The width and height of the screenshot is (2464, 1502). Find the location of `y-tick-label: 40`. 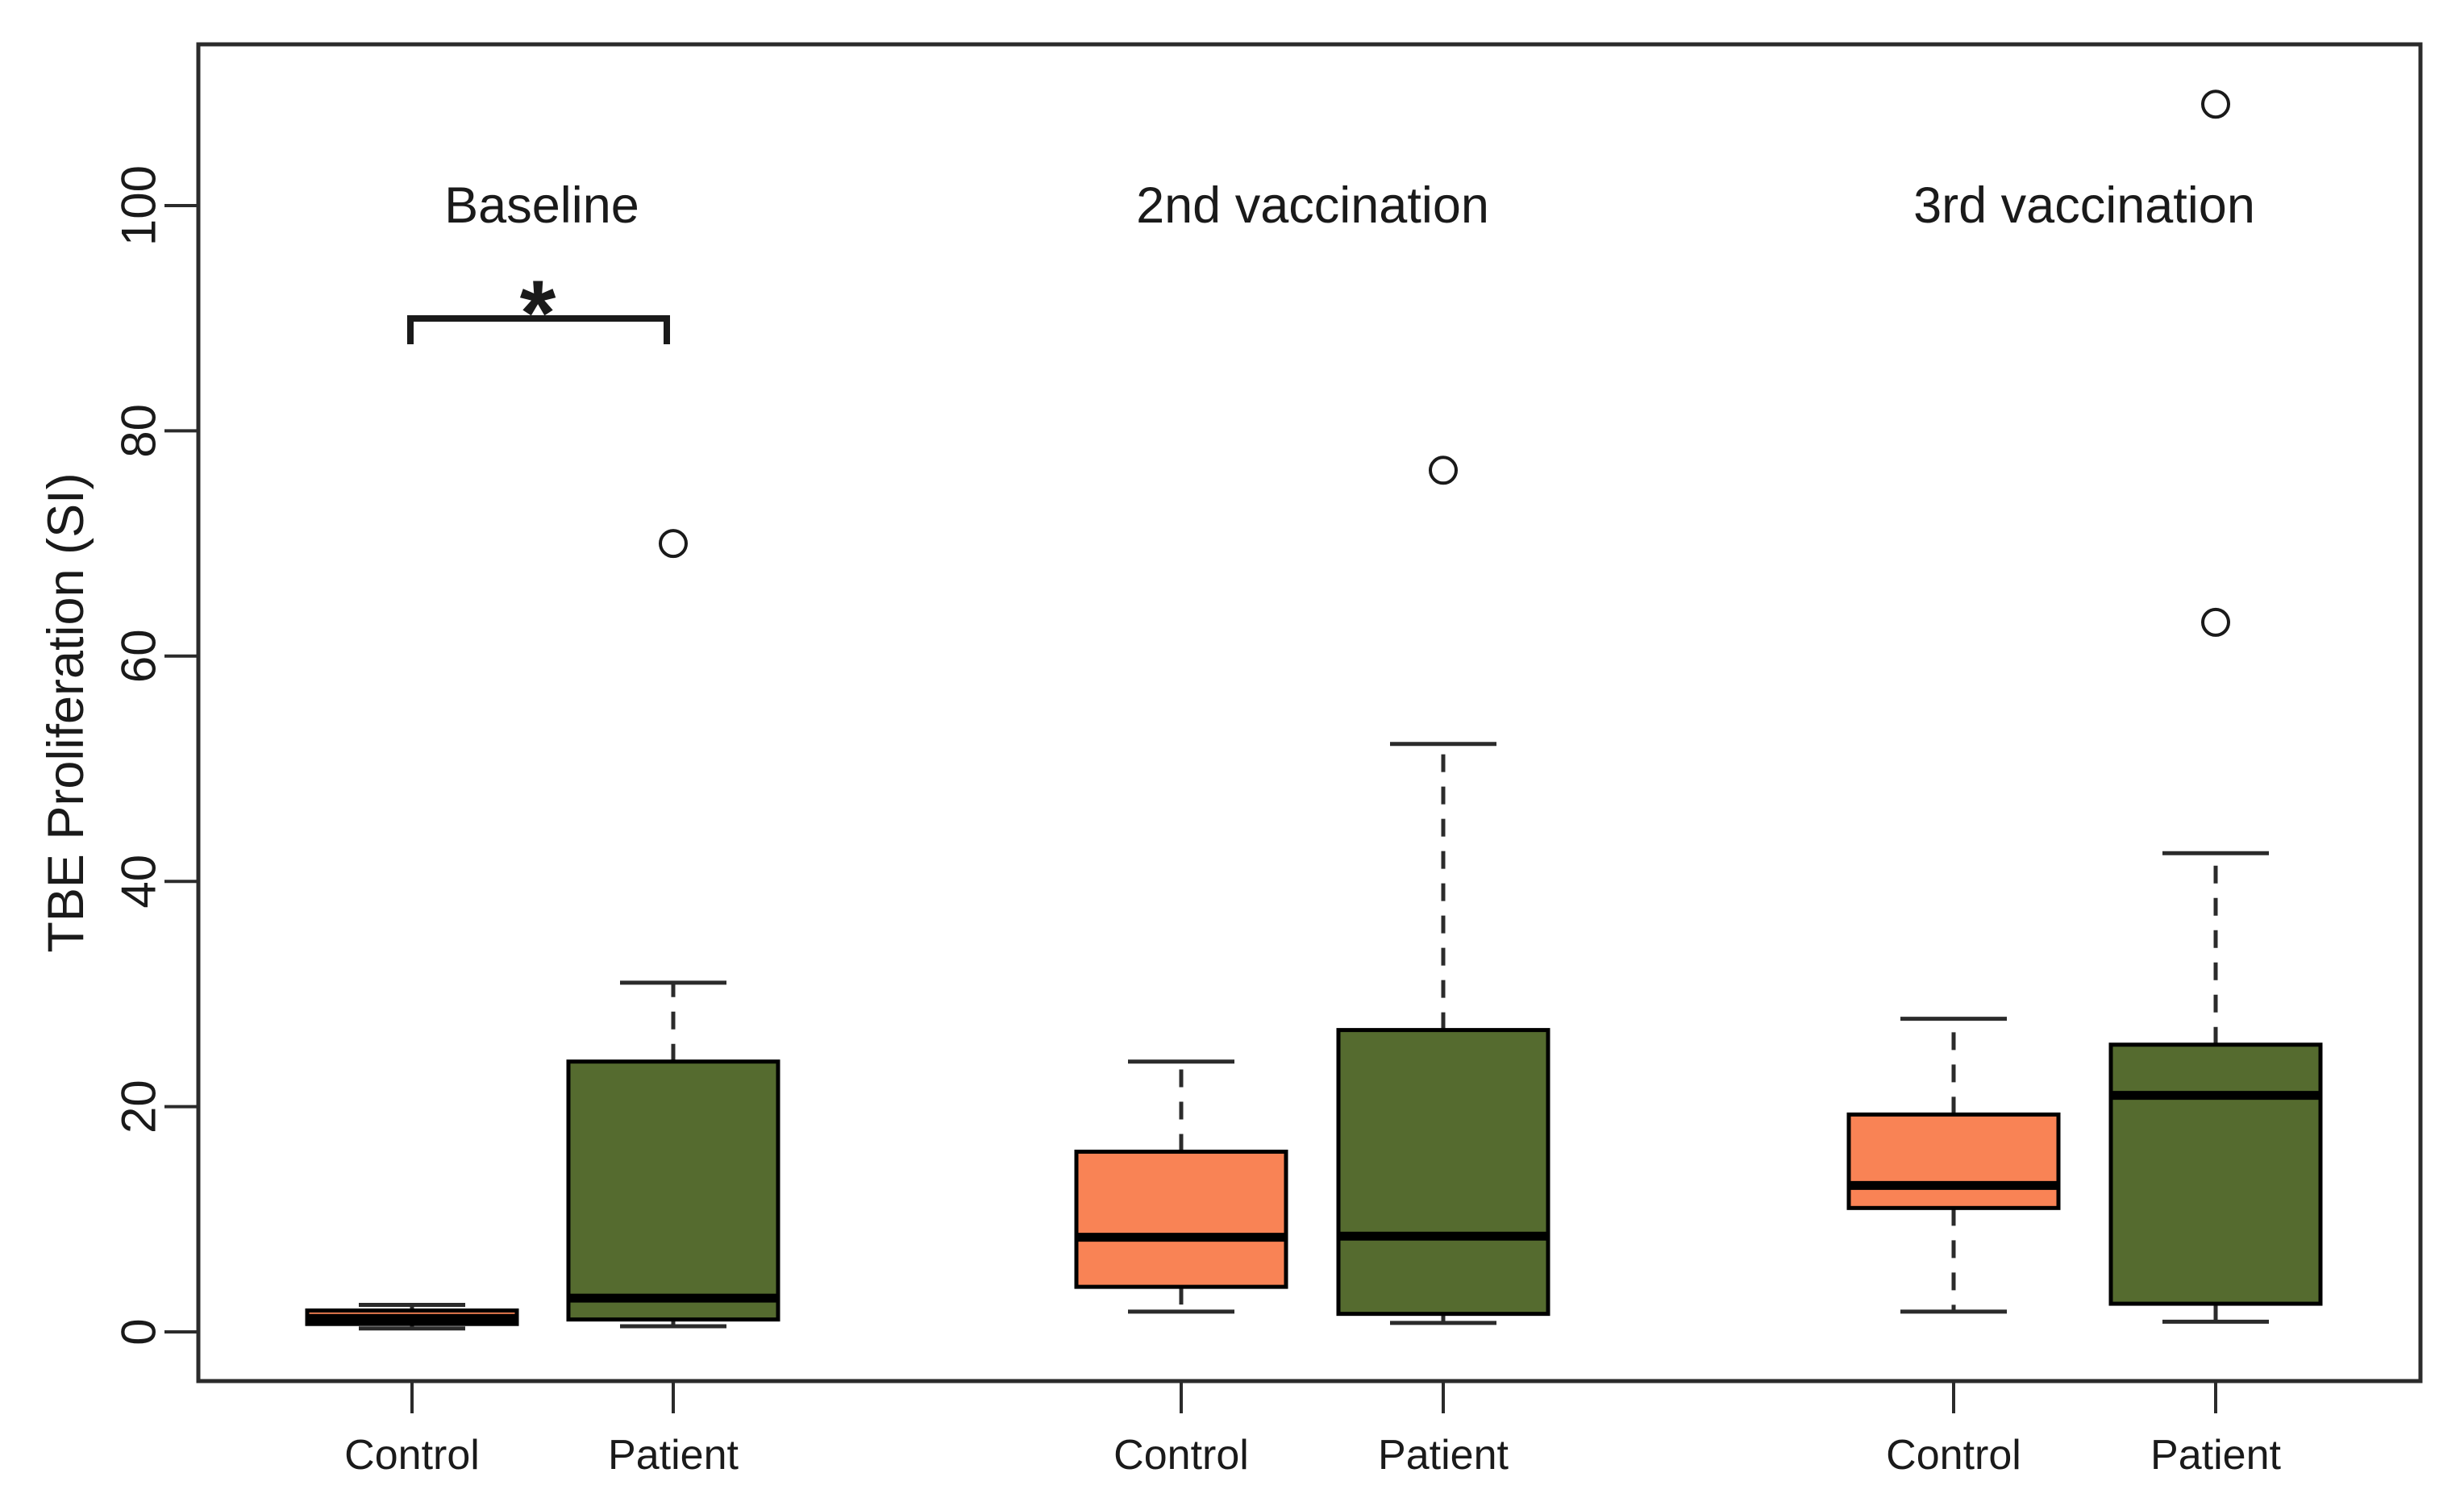

y-tick-label: 40 is located at coordinates (139, 882).